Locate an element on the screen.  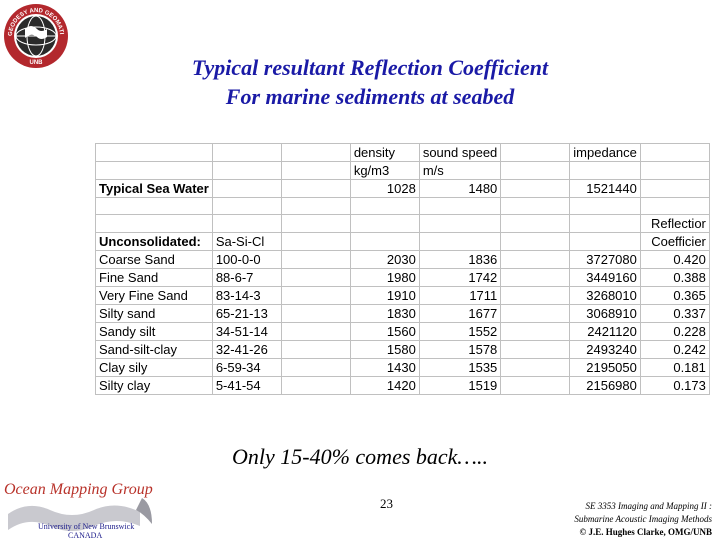
table-cell: 0.420 is located at coordinates (674, 260).